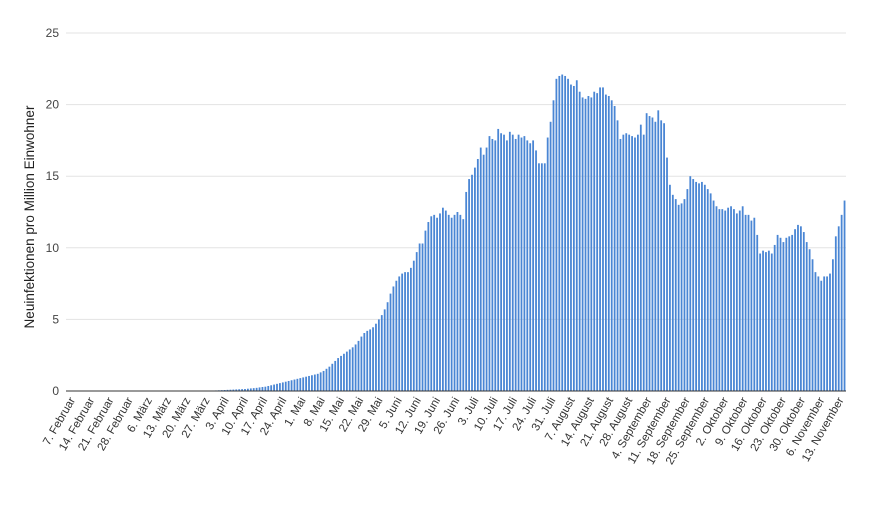  Describe the element at coordinates (53, 248) in the screenshot. I see `y-tick-label: 10` at that location.